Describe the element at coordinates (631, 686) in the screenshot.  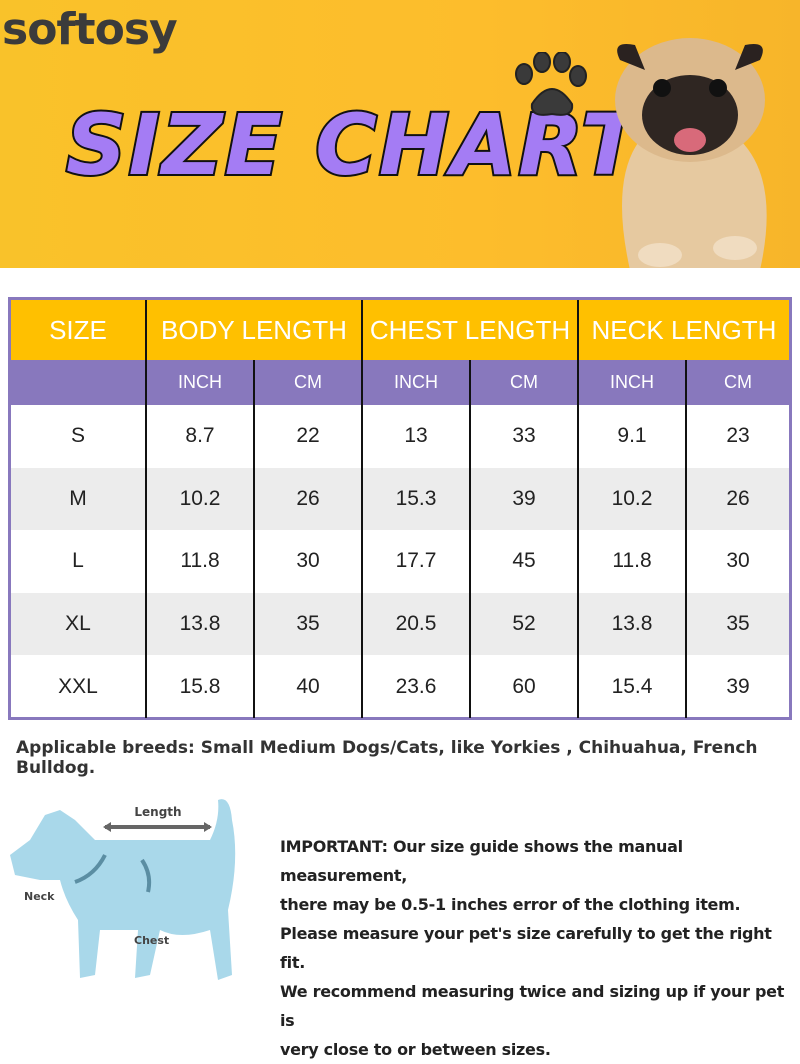
I see `value-cell: 15.4` at that location.